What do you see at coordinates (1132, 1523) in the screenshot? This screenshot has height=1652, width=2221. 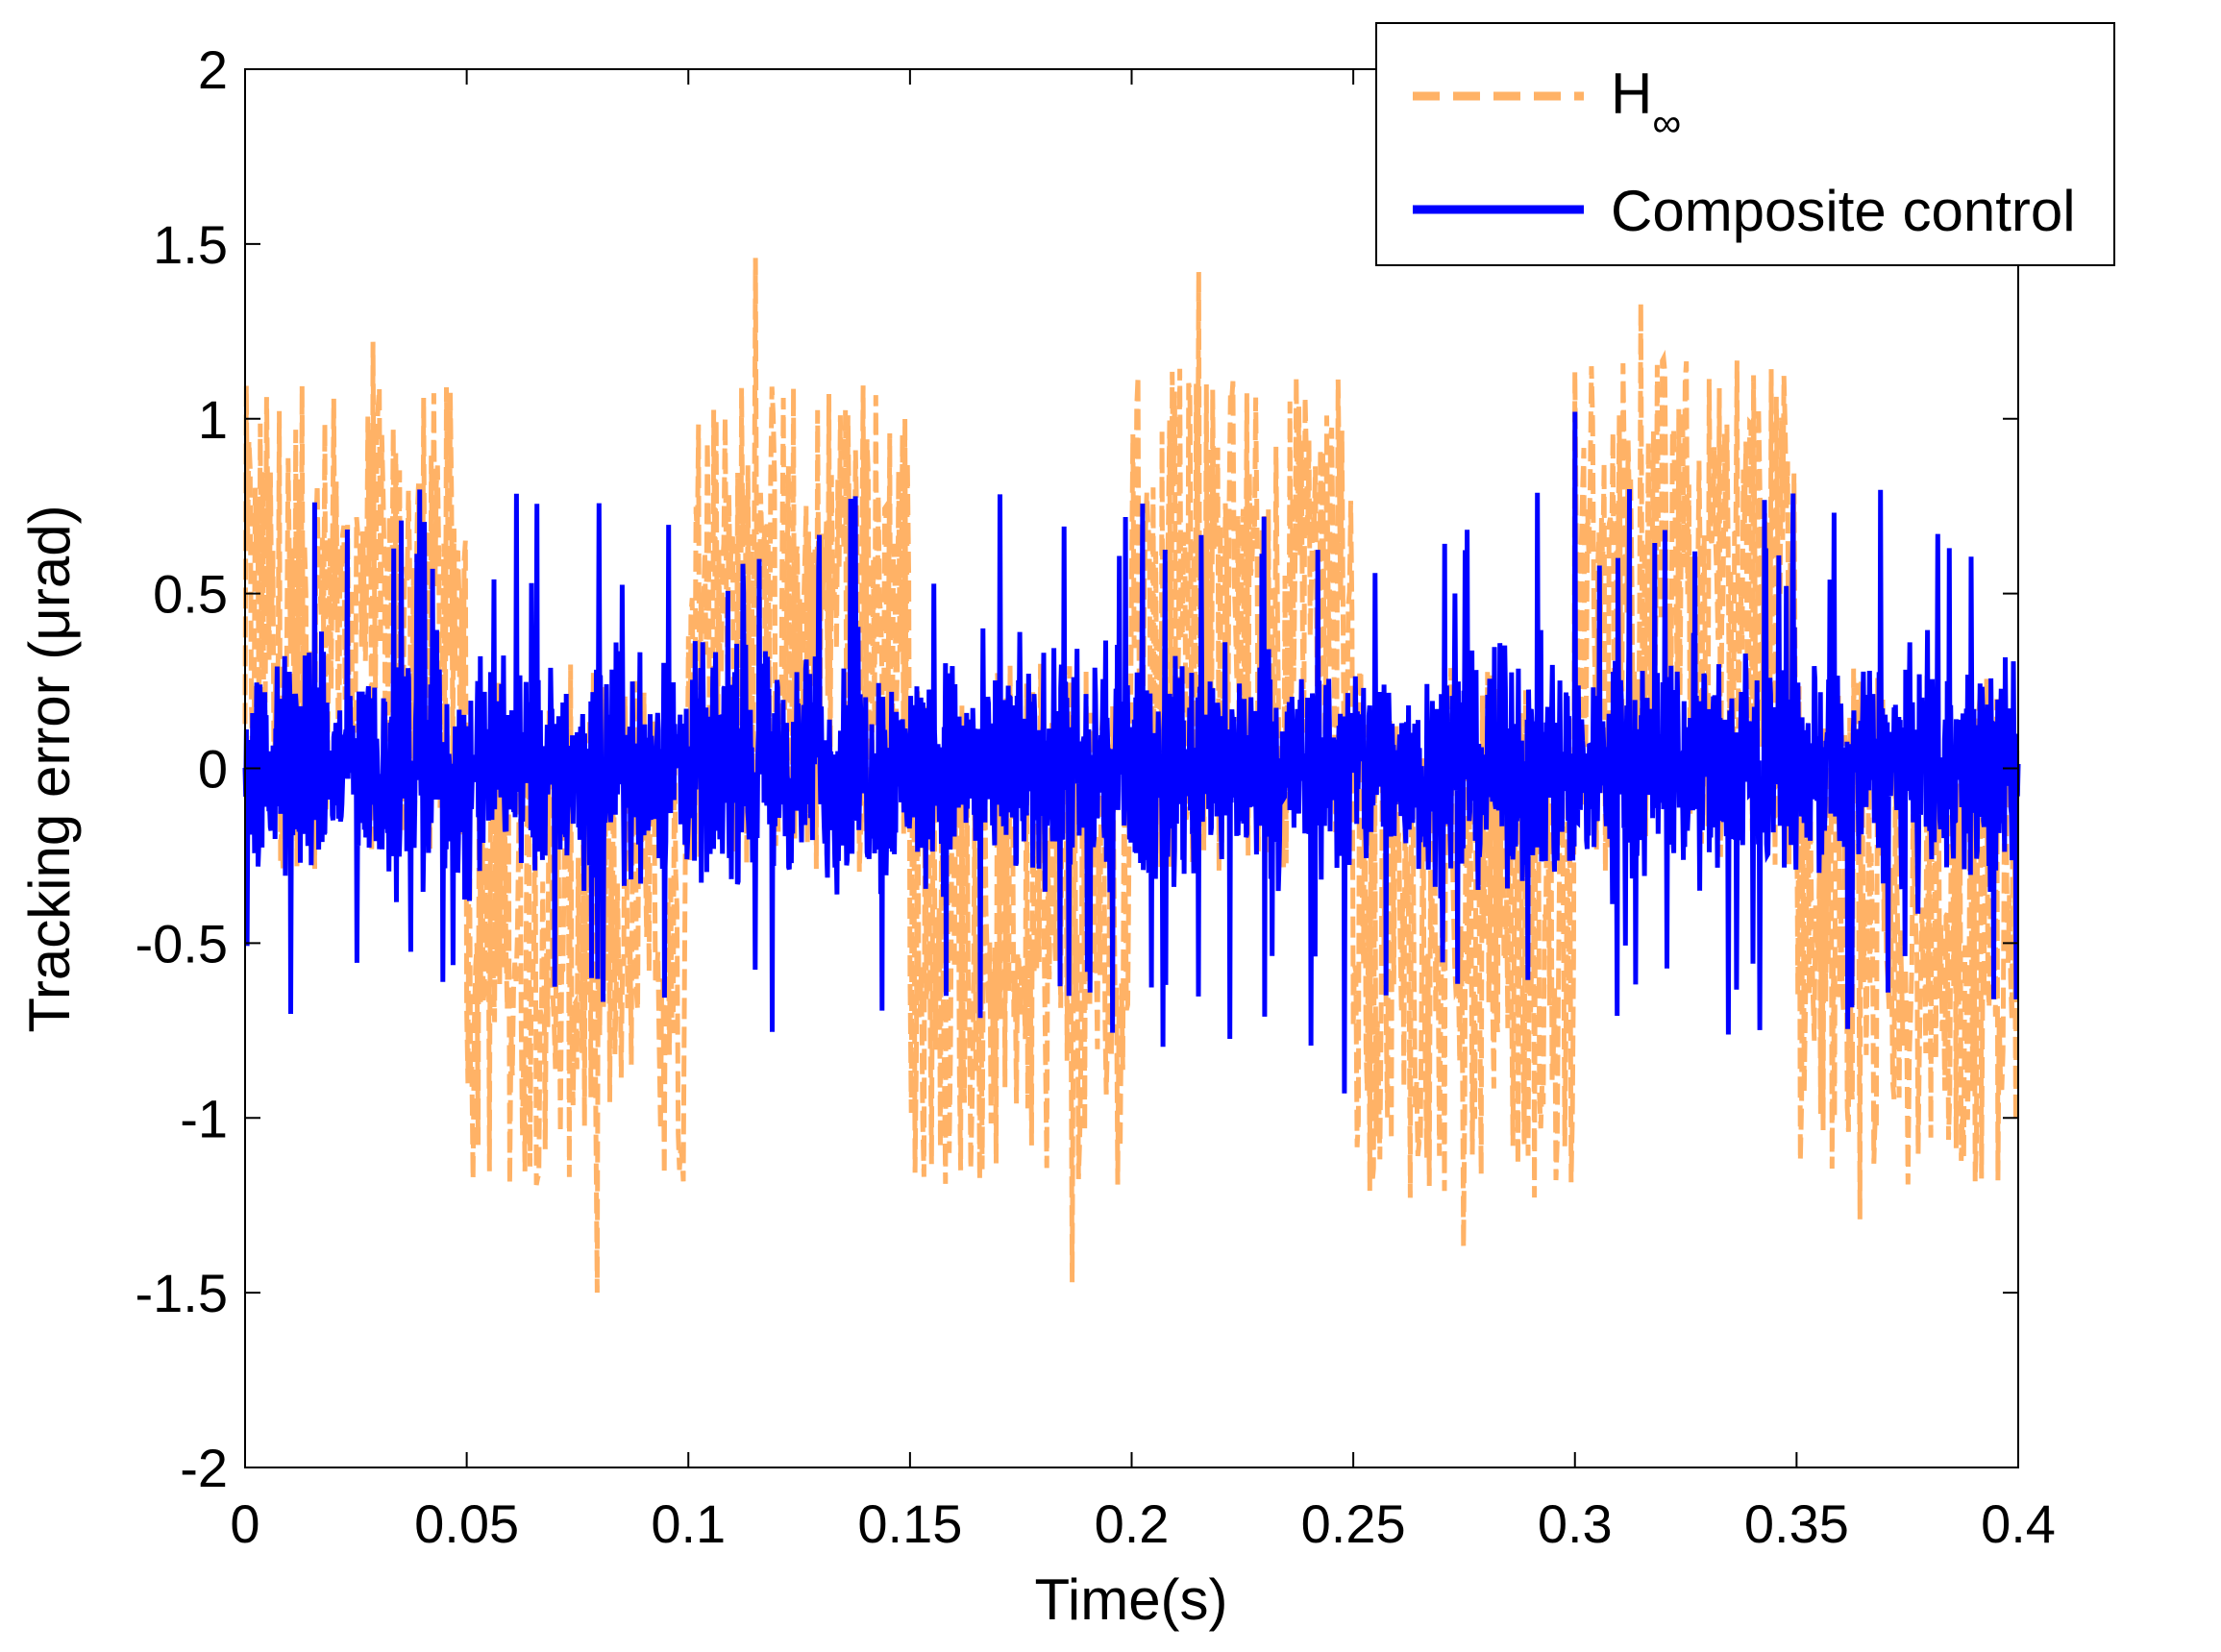 I see `x-tick-label: 0.2` at bounding box center [1132, 1523].